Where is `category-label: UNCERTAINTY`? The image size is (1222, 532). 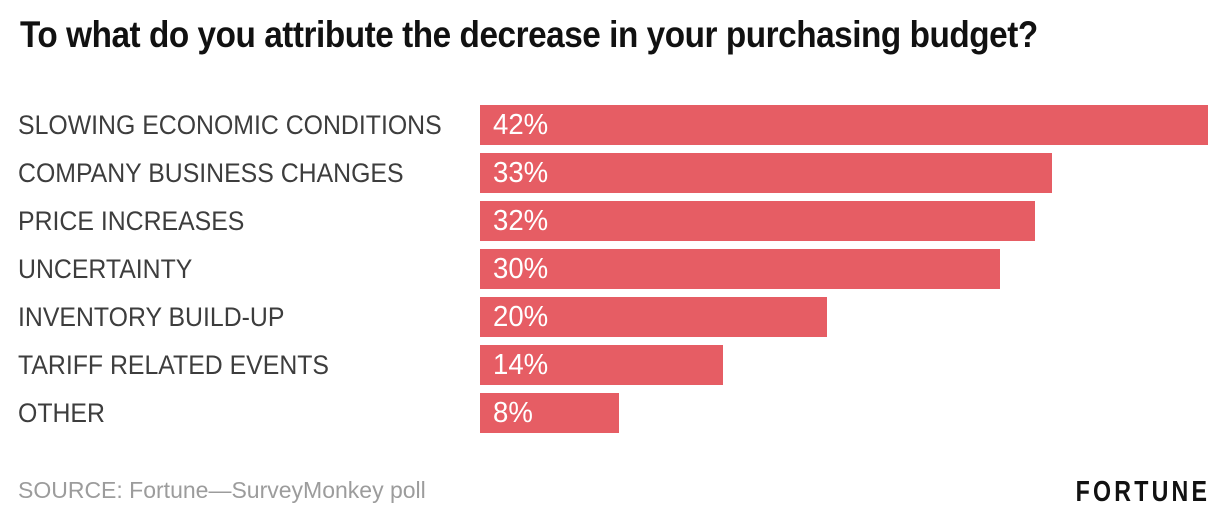 category-label: UNCERTAINTY is located at coordinates (240, 269).